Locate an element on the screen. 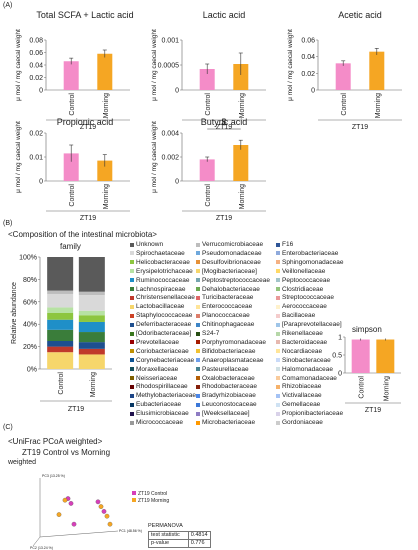 The image size is (418, 550). legend-label: Oxalobacteraceae is located at coordinates (228, 378).